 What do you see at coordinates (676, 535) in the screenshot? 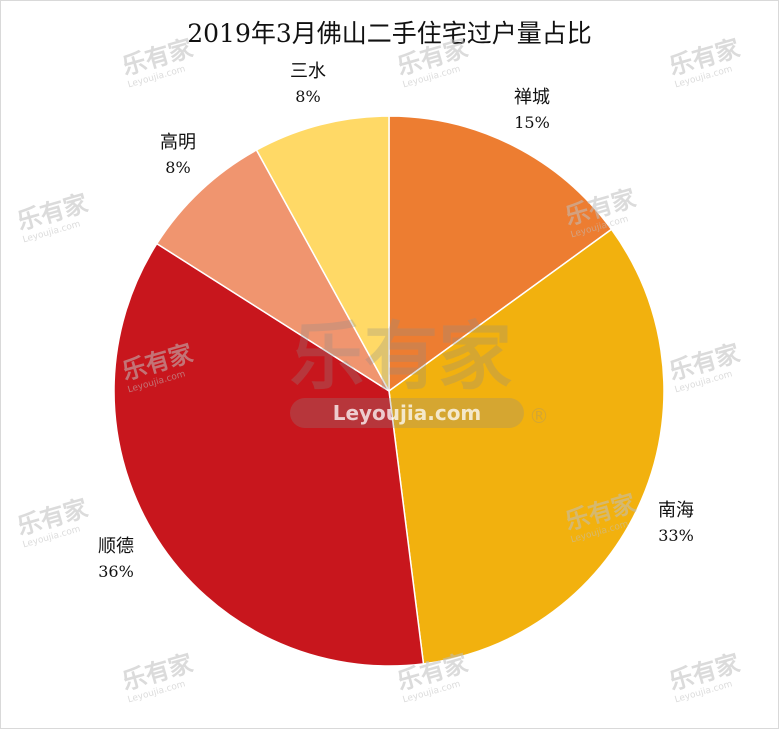
I see `slice-percent-label: 33%` at bounding box center [676, 535].